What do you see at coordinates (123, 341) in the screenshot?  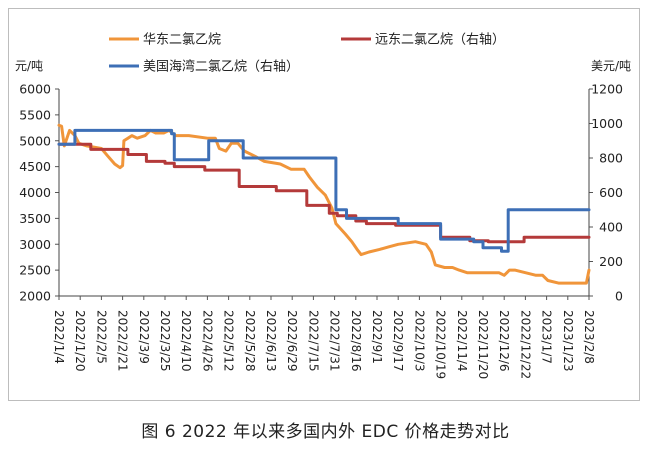 I see `x-tick-label: 2022/2/21` at bounding box center [123, 341].